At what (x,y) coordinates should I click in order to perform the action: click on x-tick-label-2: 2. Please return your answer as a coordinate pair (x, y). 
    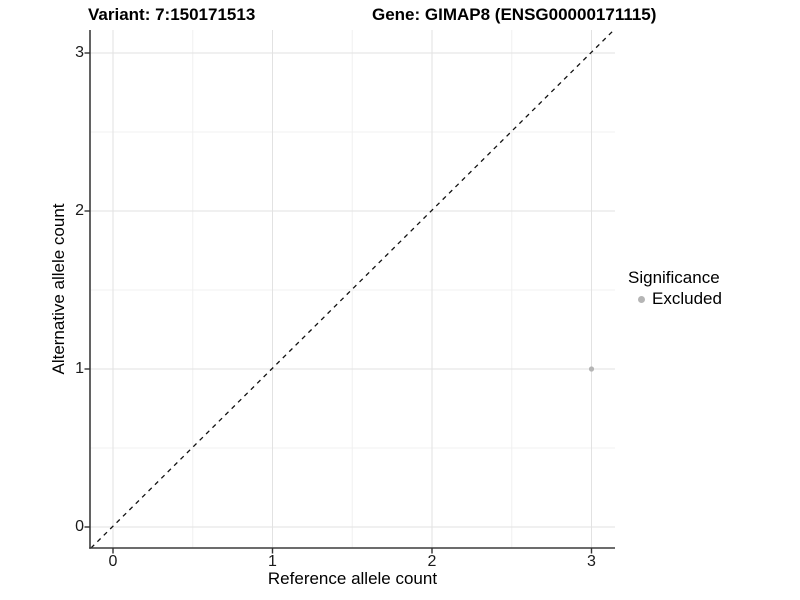
    Looking at the image, I should click on (432, 561).